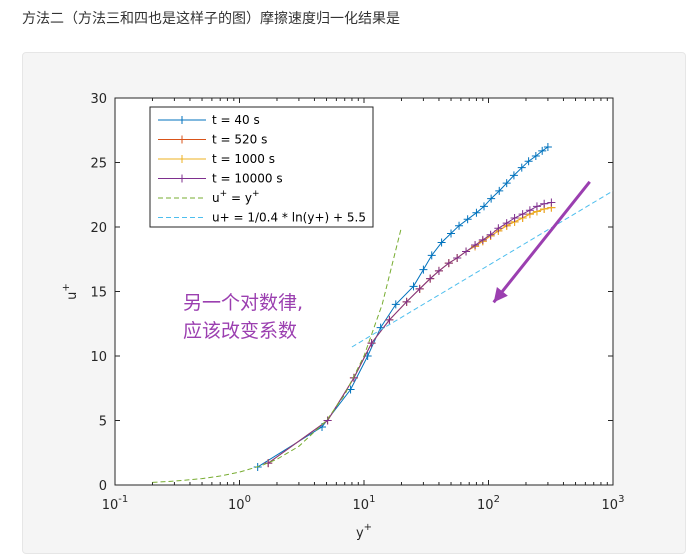 The width and height of the screenshot is (697, 559). What do you see at coordinates (240, 331) in the screenshot?
I see `annotation-text-line2: 应该改变系数` at bounding box center [240, 331].